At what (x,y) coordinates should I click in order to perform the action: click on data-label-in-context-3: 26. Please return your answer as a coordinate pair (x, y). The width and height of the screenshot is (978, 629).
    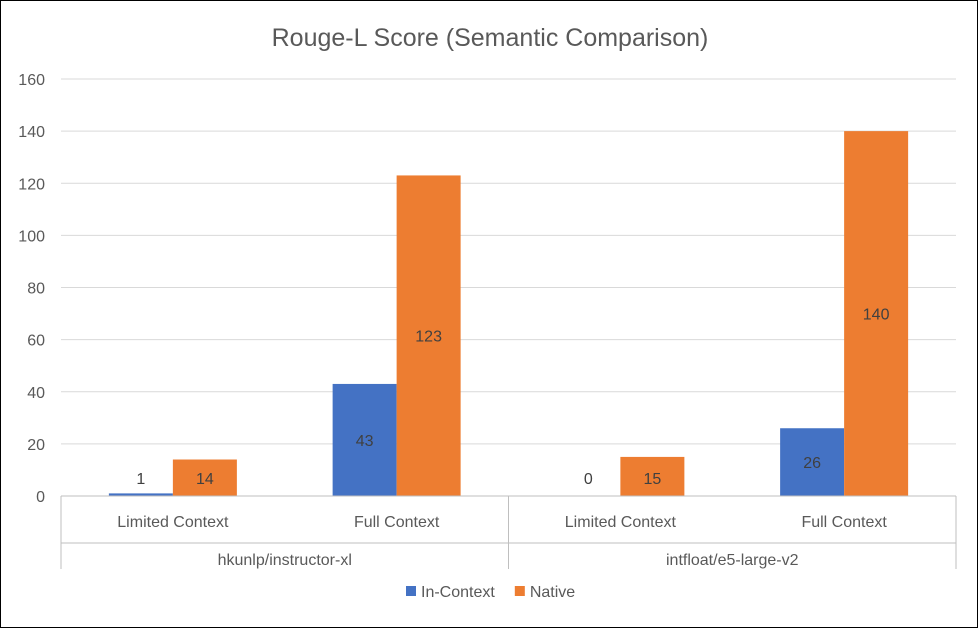
    Looking at the image, I should click on (812, 463).